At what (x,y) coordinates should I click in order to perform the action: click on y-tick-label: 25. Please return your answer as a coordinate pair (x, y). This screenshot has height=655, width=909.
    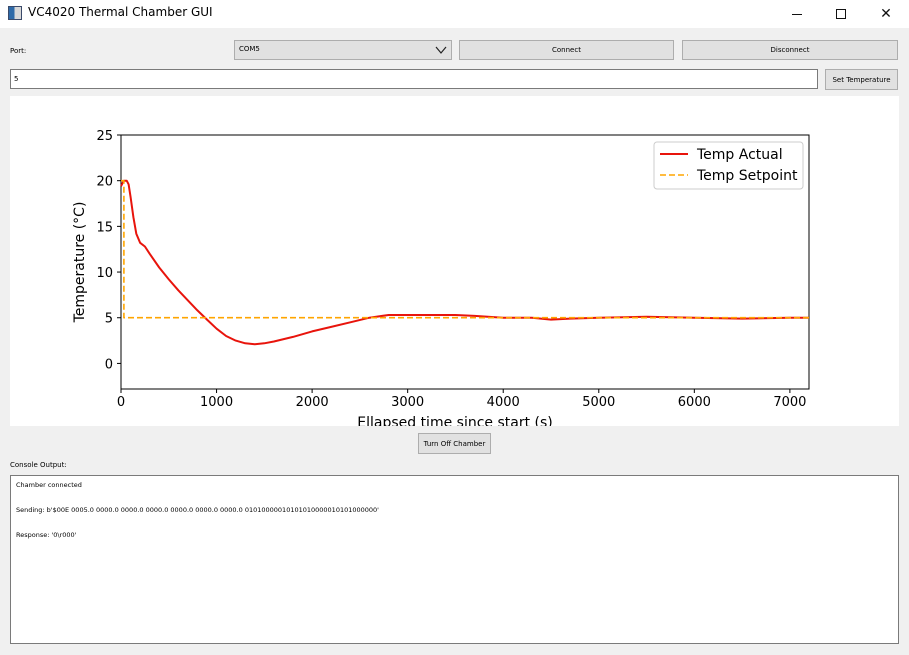
    Looking at the image, I should click on (104, 136).